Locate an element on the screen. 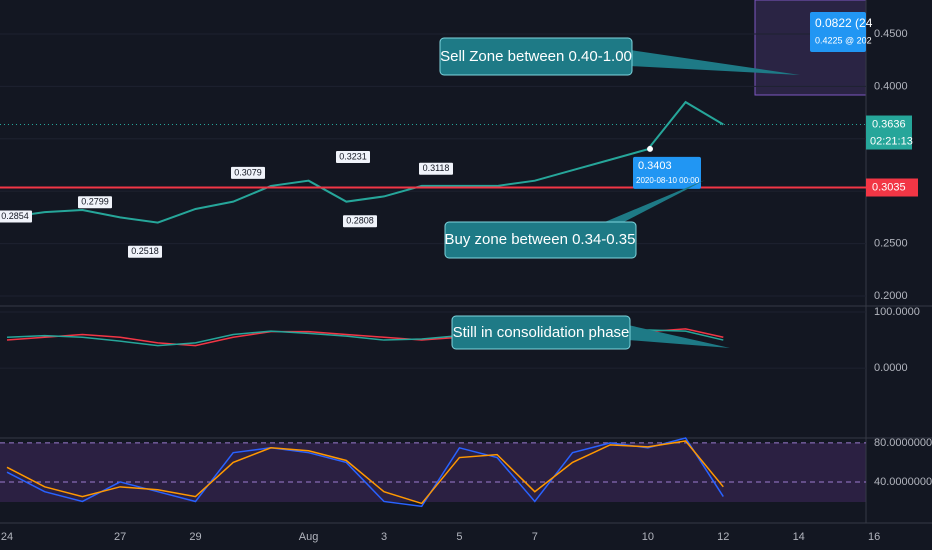 The width and height of the screenshot is (932, 550). x-tick-label: 16 is located at coordinates (874, 537).